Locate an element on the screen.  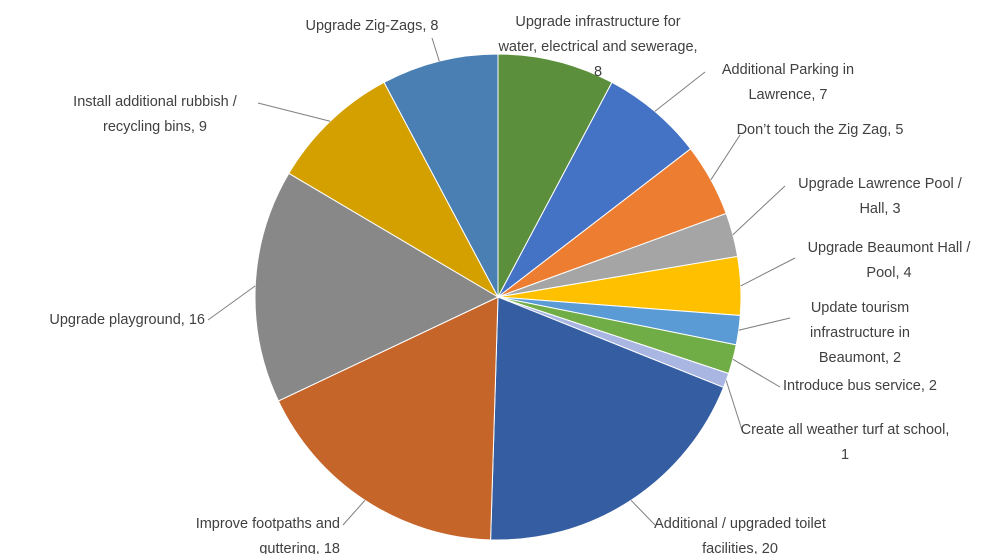
data-label: Upgrade Beaumont Hall / Pool4 is located at coordinates (889, 261).